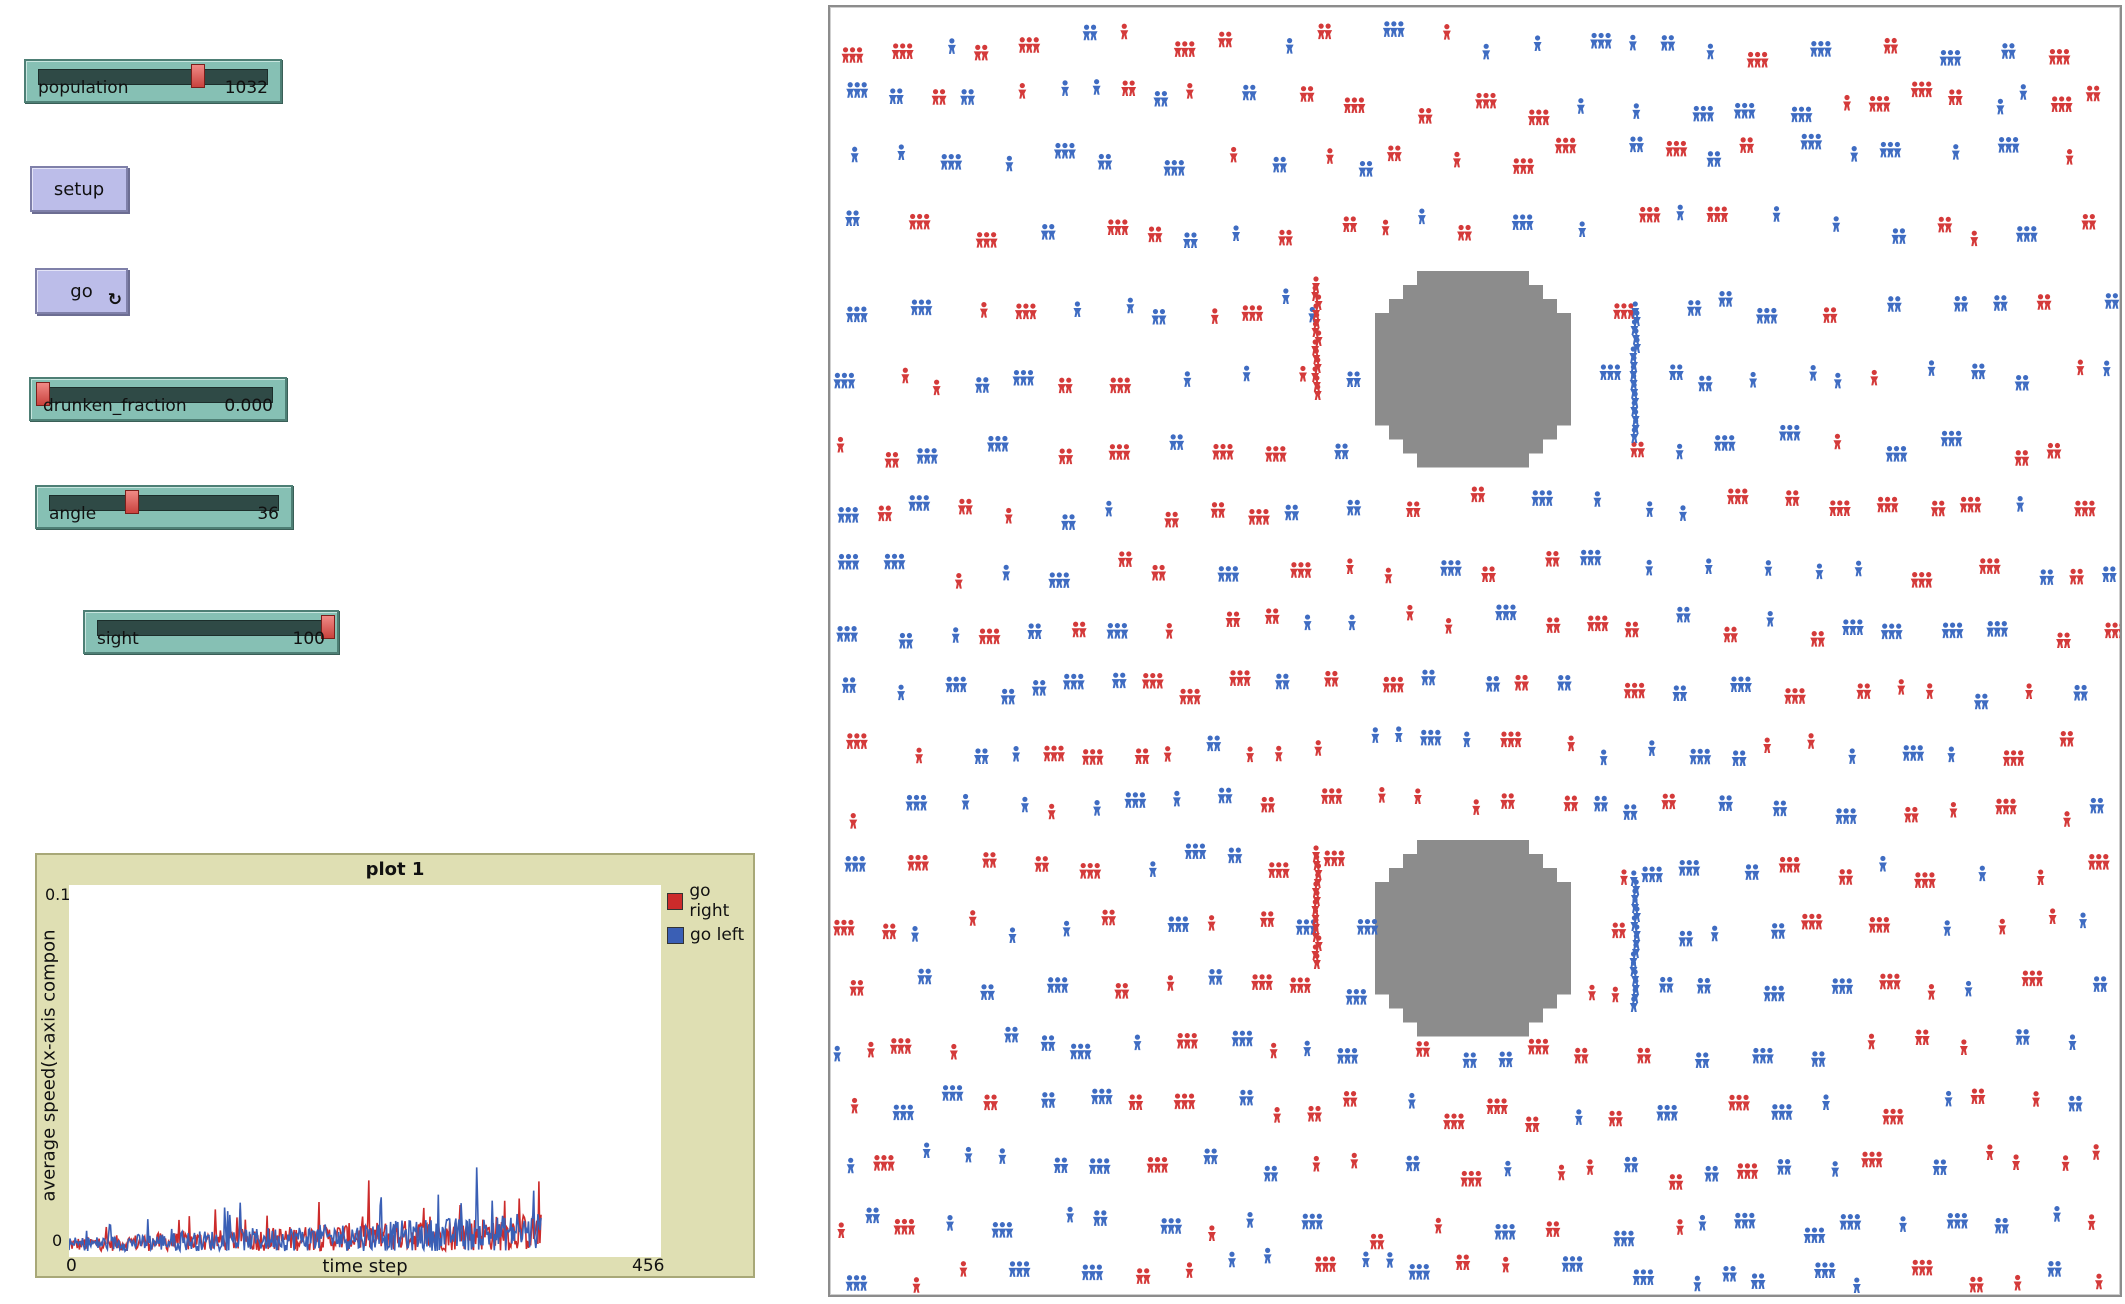  Describe the element at coordinates (305, 1210) in the screenshot. I see `series-line` at that location.